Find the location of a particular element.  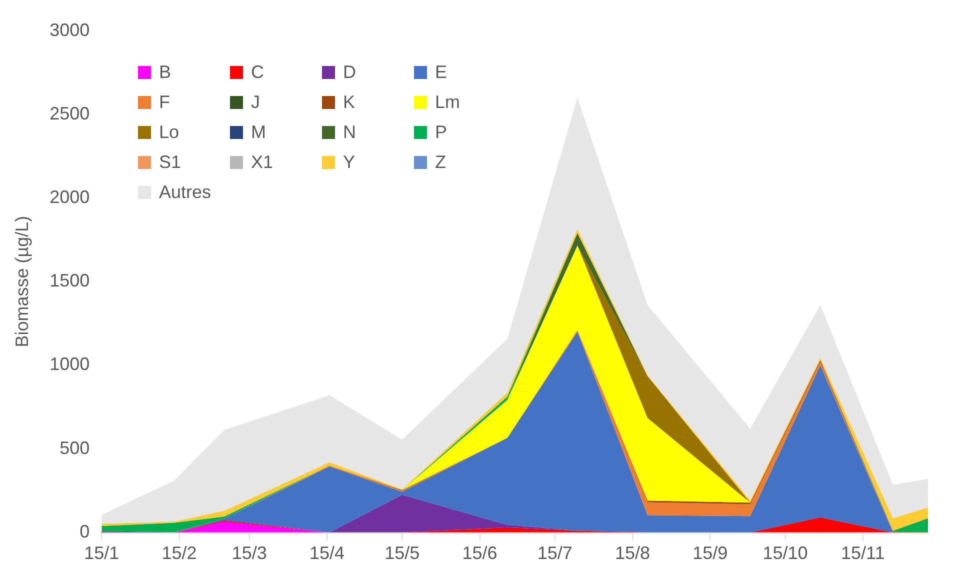

legend-label: E is located at coordinates (441, 72).